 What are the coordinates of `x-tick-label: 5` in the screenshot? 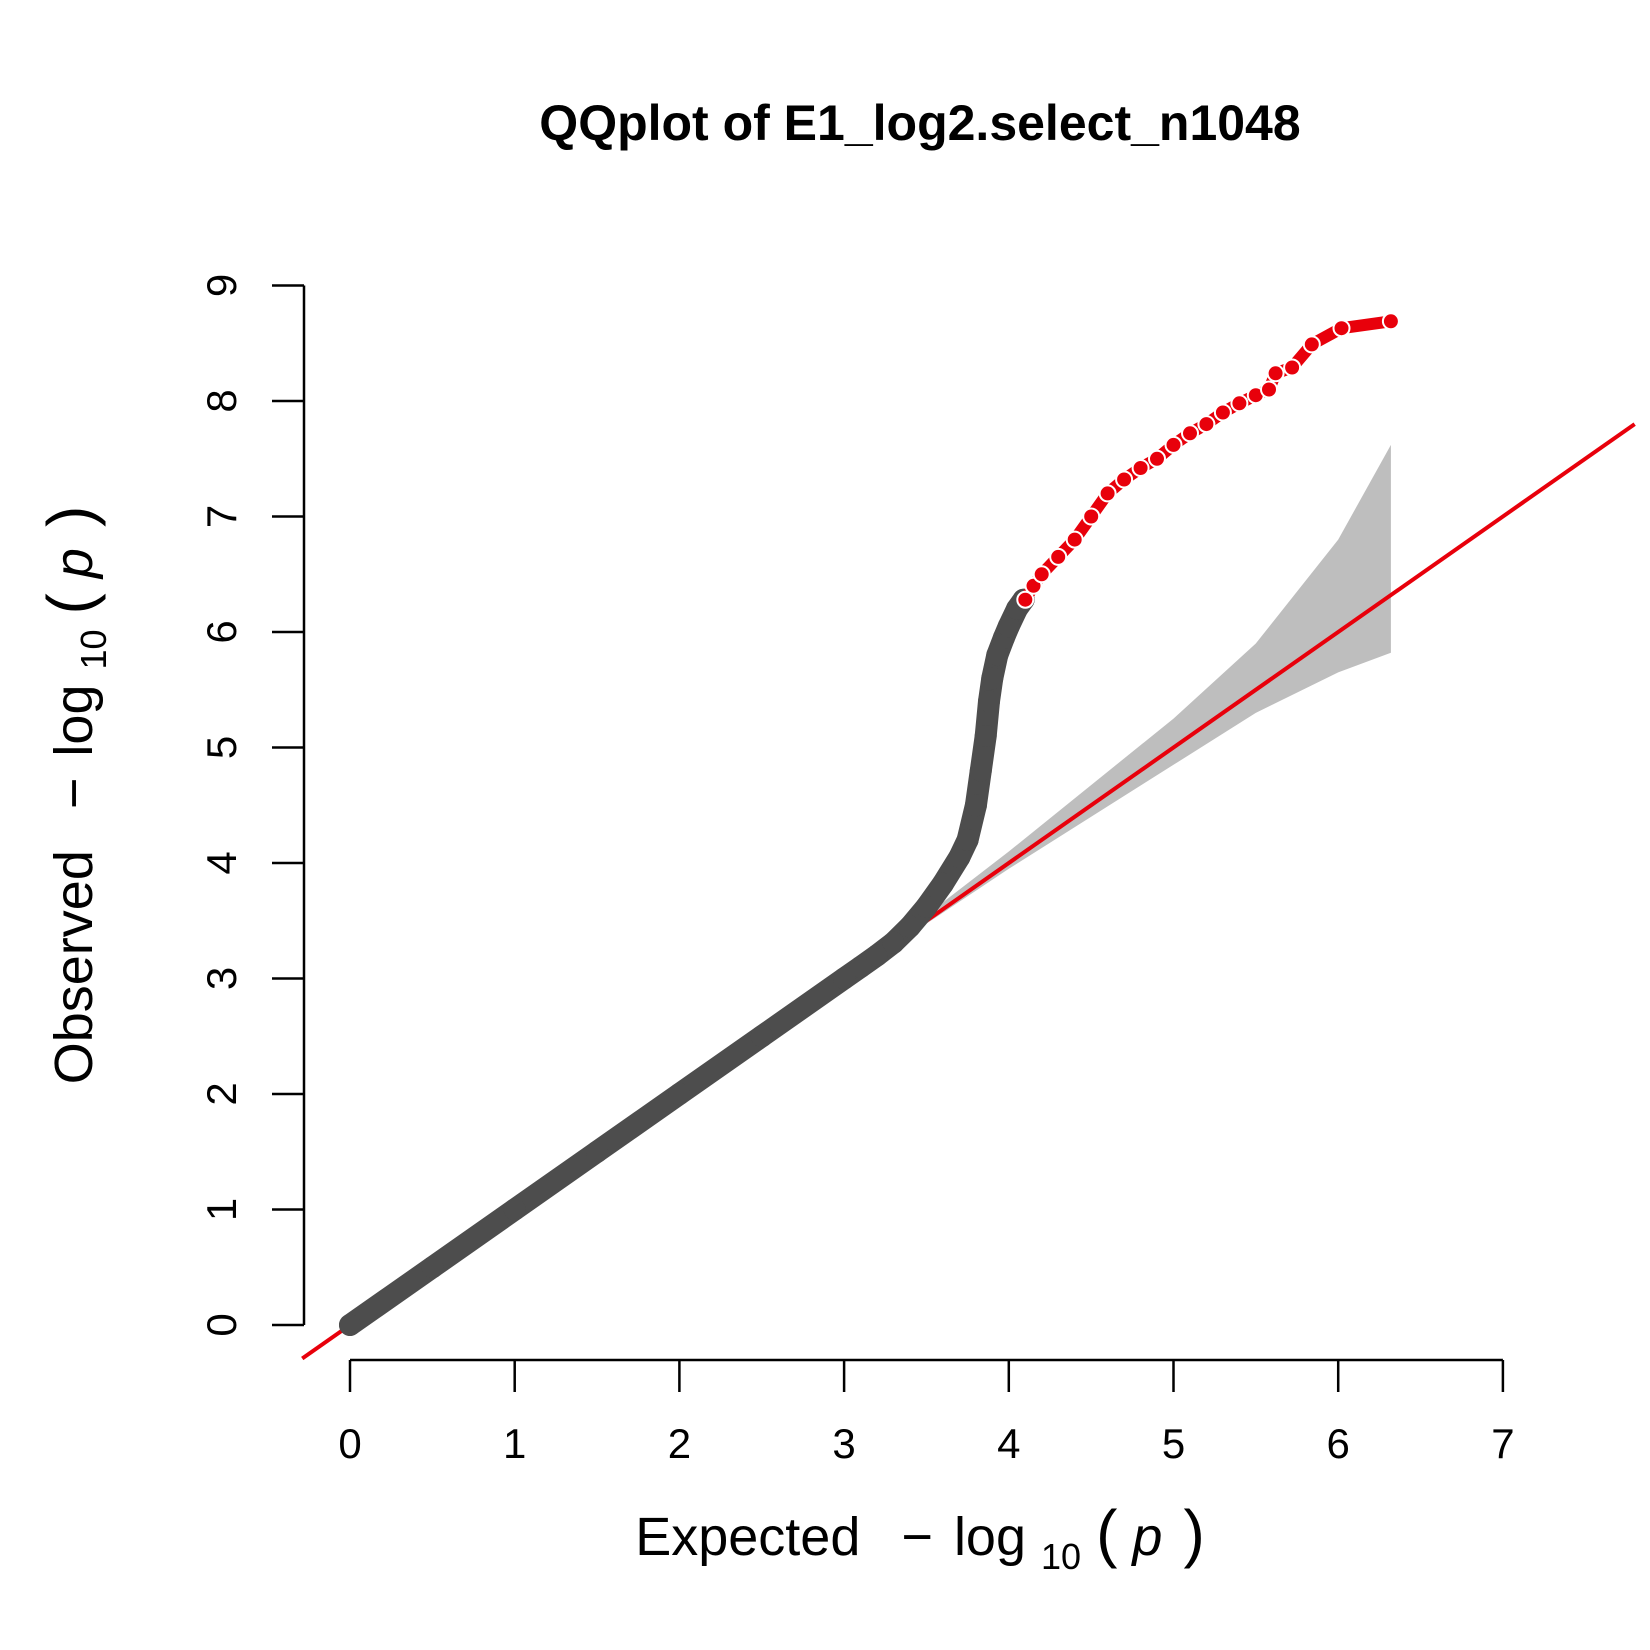 It's located at (1173, 1443).